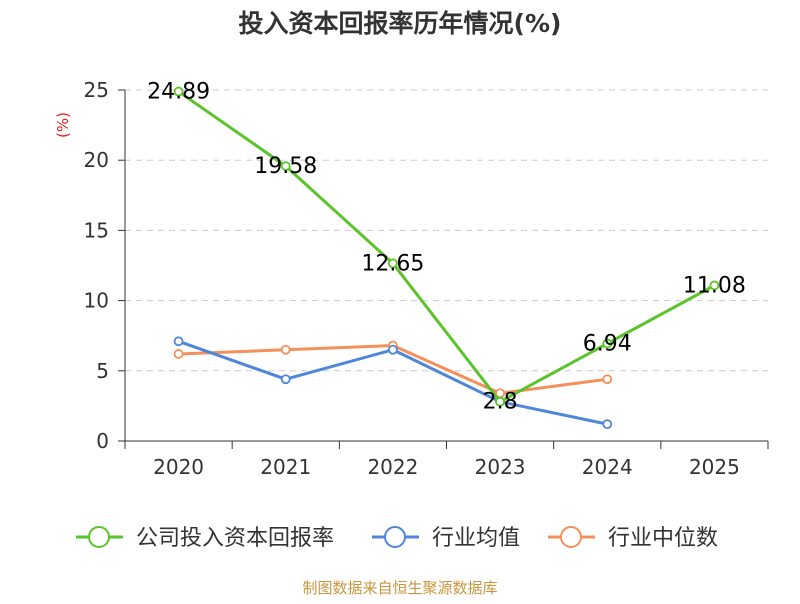 The height and width of the screenshot is (604, 800). I want to click on data-label: 6.94, so click(607, 344).